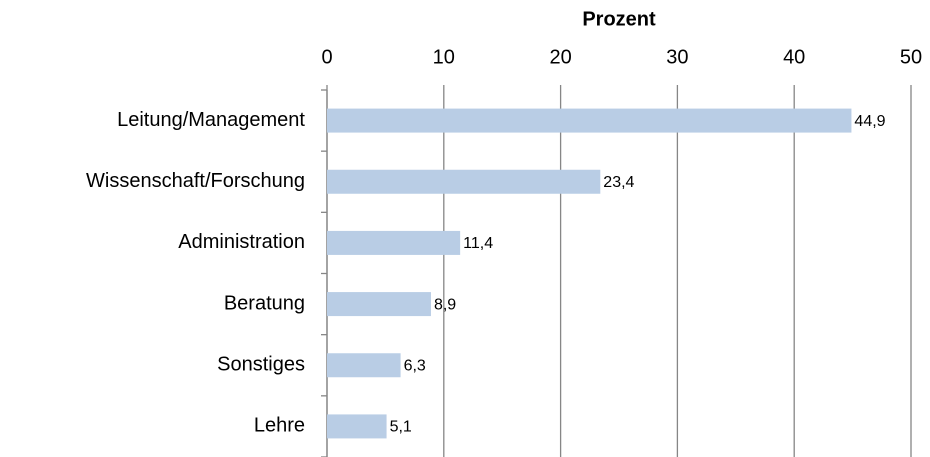 This screenshot has height=457, width=930. What do you see at coordinates (444, 57) in the screenshot?
I see `x-tick-label: 10` at bounding box center [444, 57].